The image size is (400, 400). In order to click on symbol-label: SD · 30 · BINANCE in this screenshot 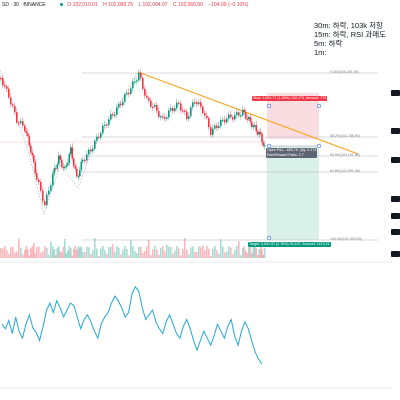, I will do `click(24, 5)`.